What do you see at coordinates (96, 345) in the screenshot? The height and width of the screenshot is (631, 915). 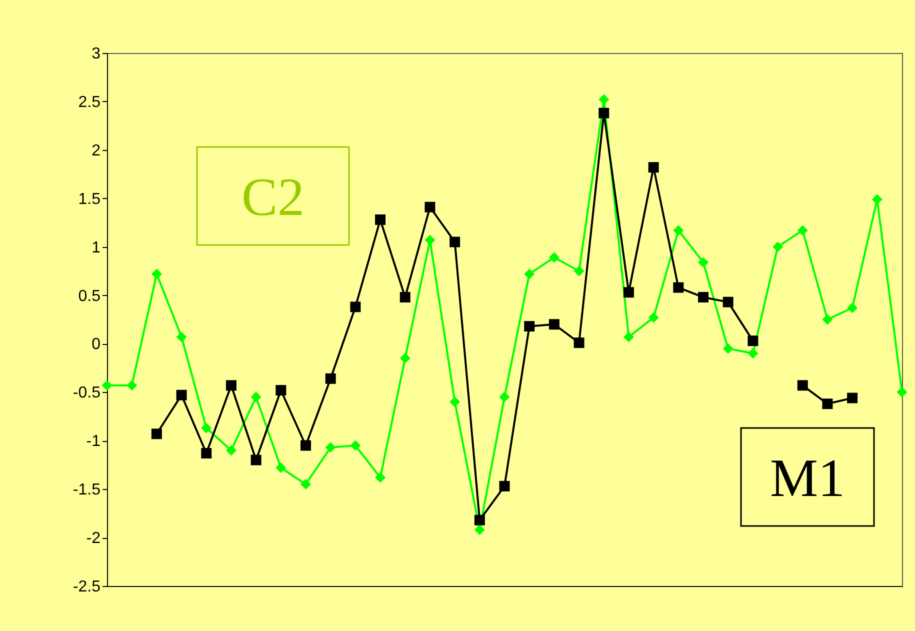 I see `y-tick-label: 0` at bounding box center [96, 345].